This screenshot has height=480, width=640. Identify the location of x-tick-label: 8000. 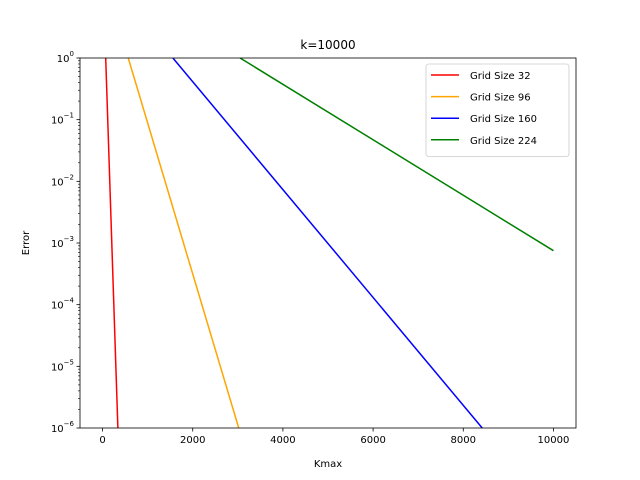
(463, 440).